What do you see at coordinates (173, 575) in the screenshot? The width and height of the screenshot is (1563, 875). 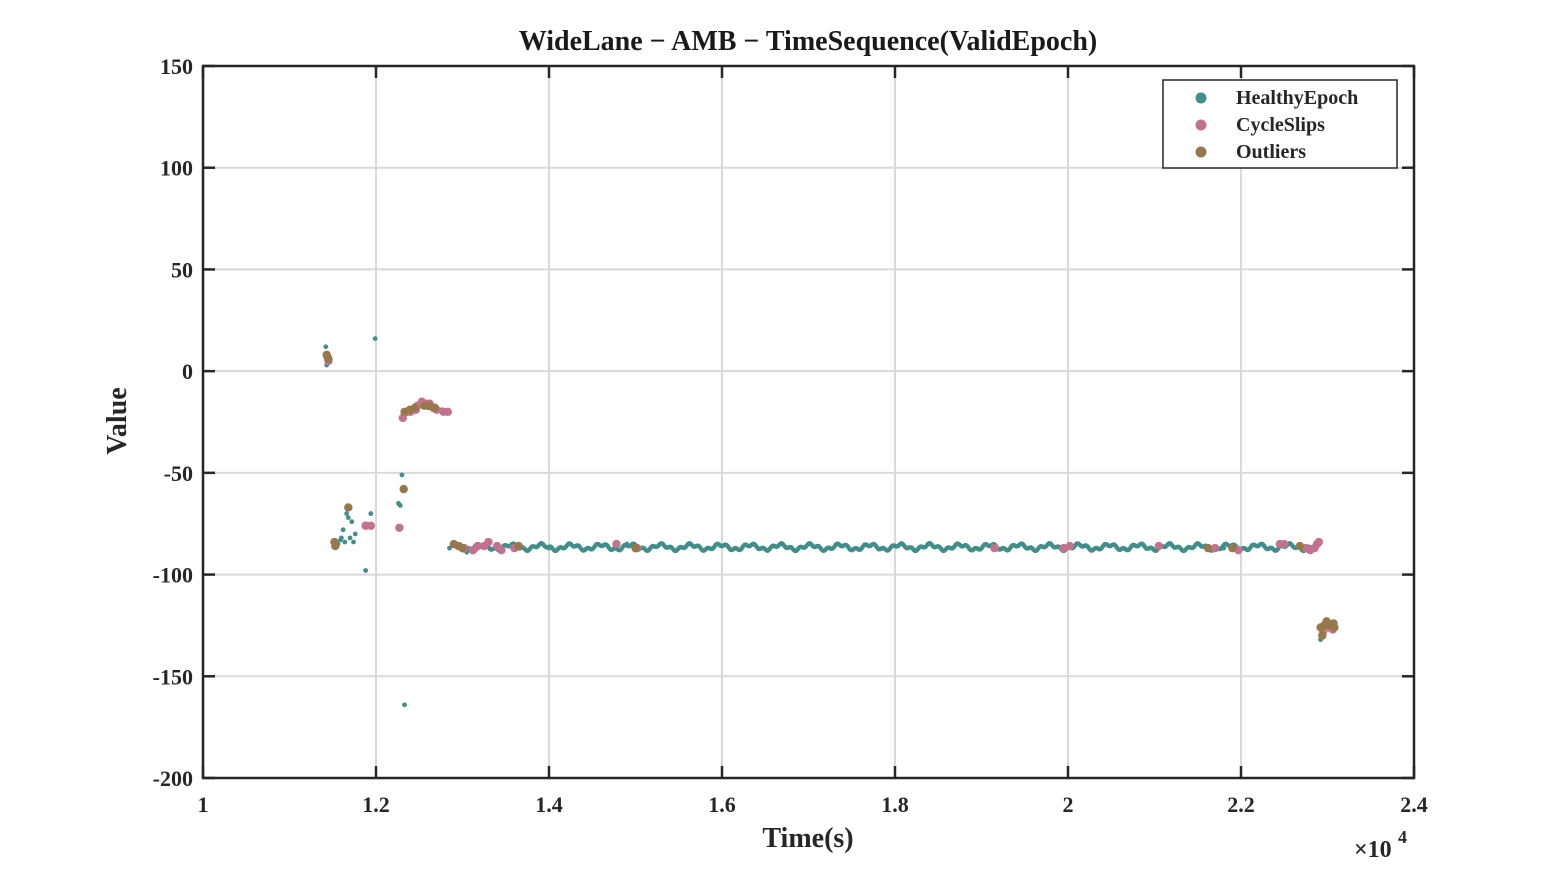 I see `y-tick-label: -100` at bounding box center [173, 575].